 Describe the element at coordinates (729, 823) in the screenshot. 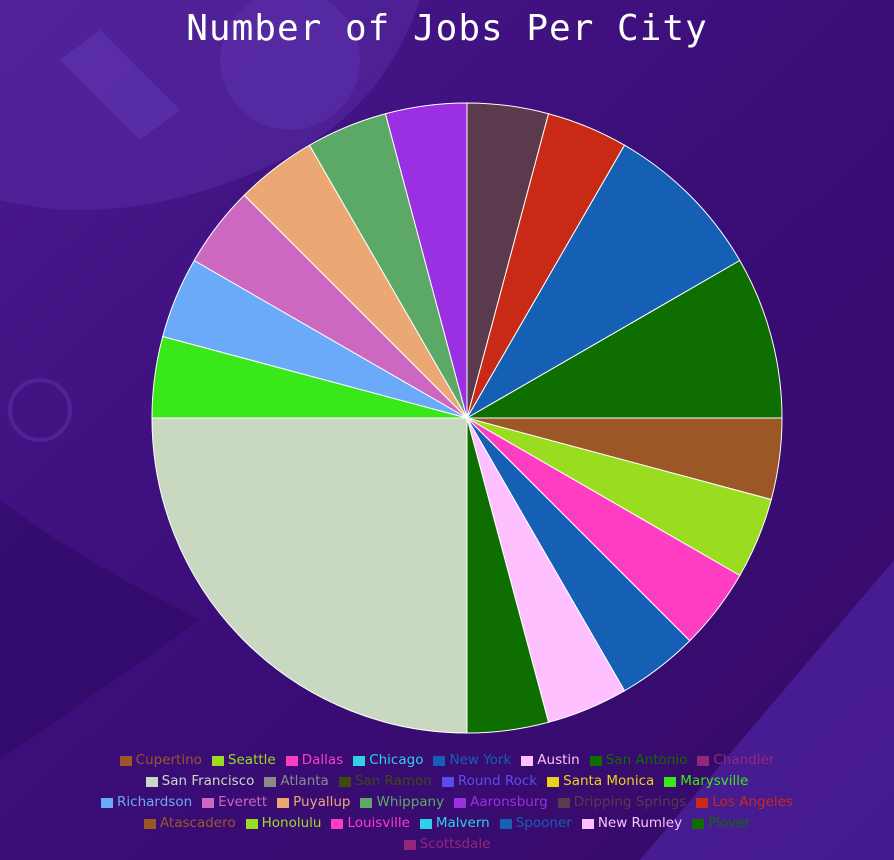

I see `legend-label: Plover` at that location.